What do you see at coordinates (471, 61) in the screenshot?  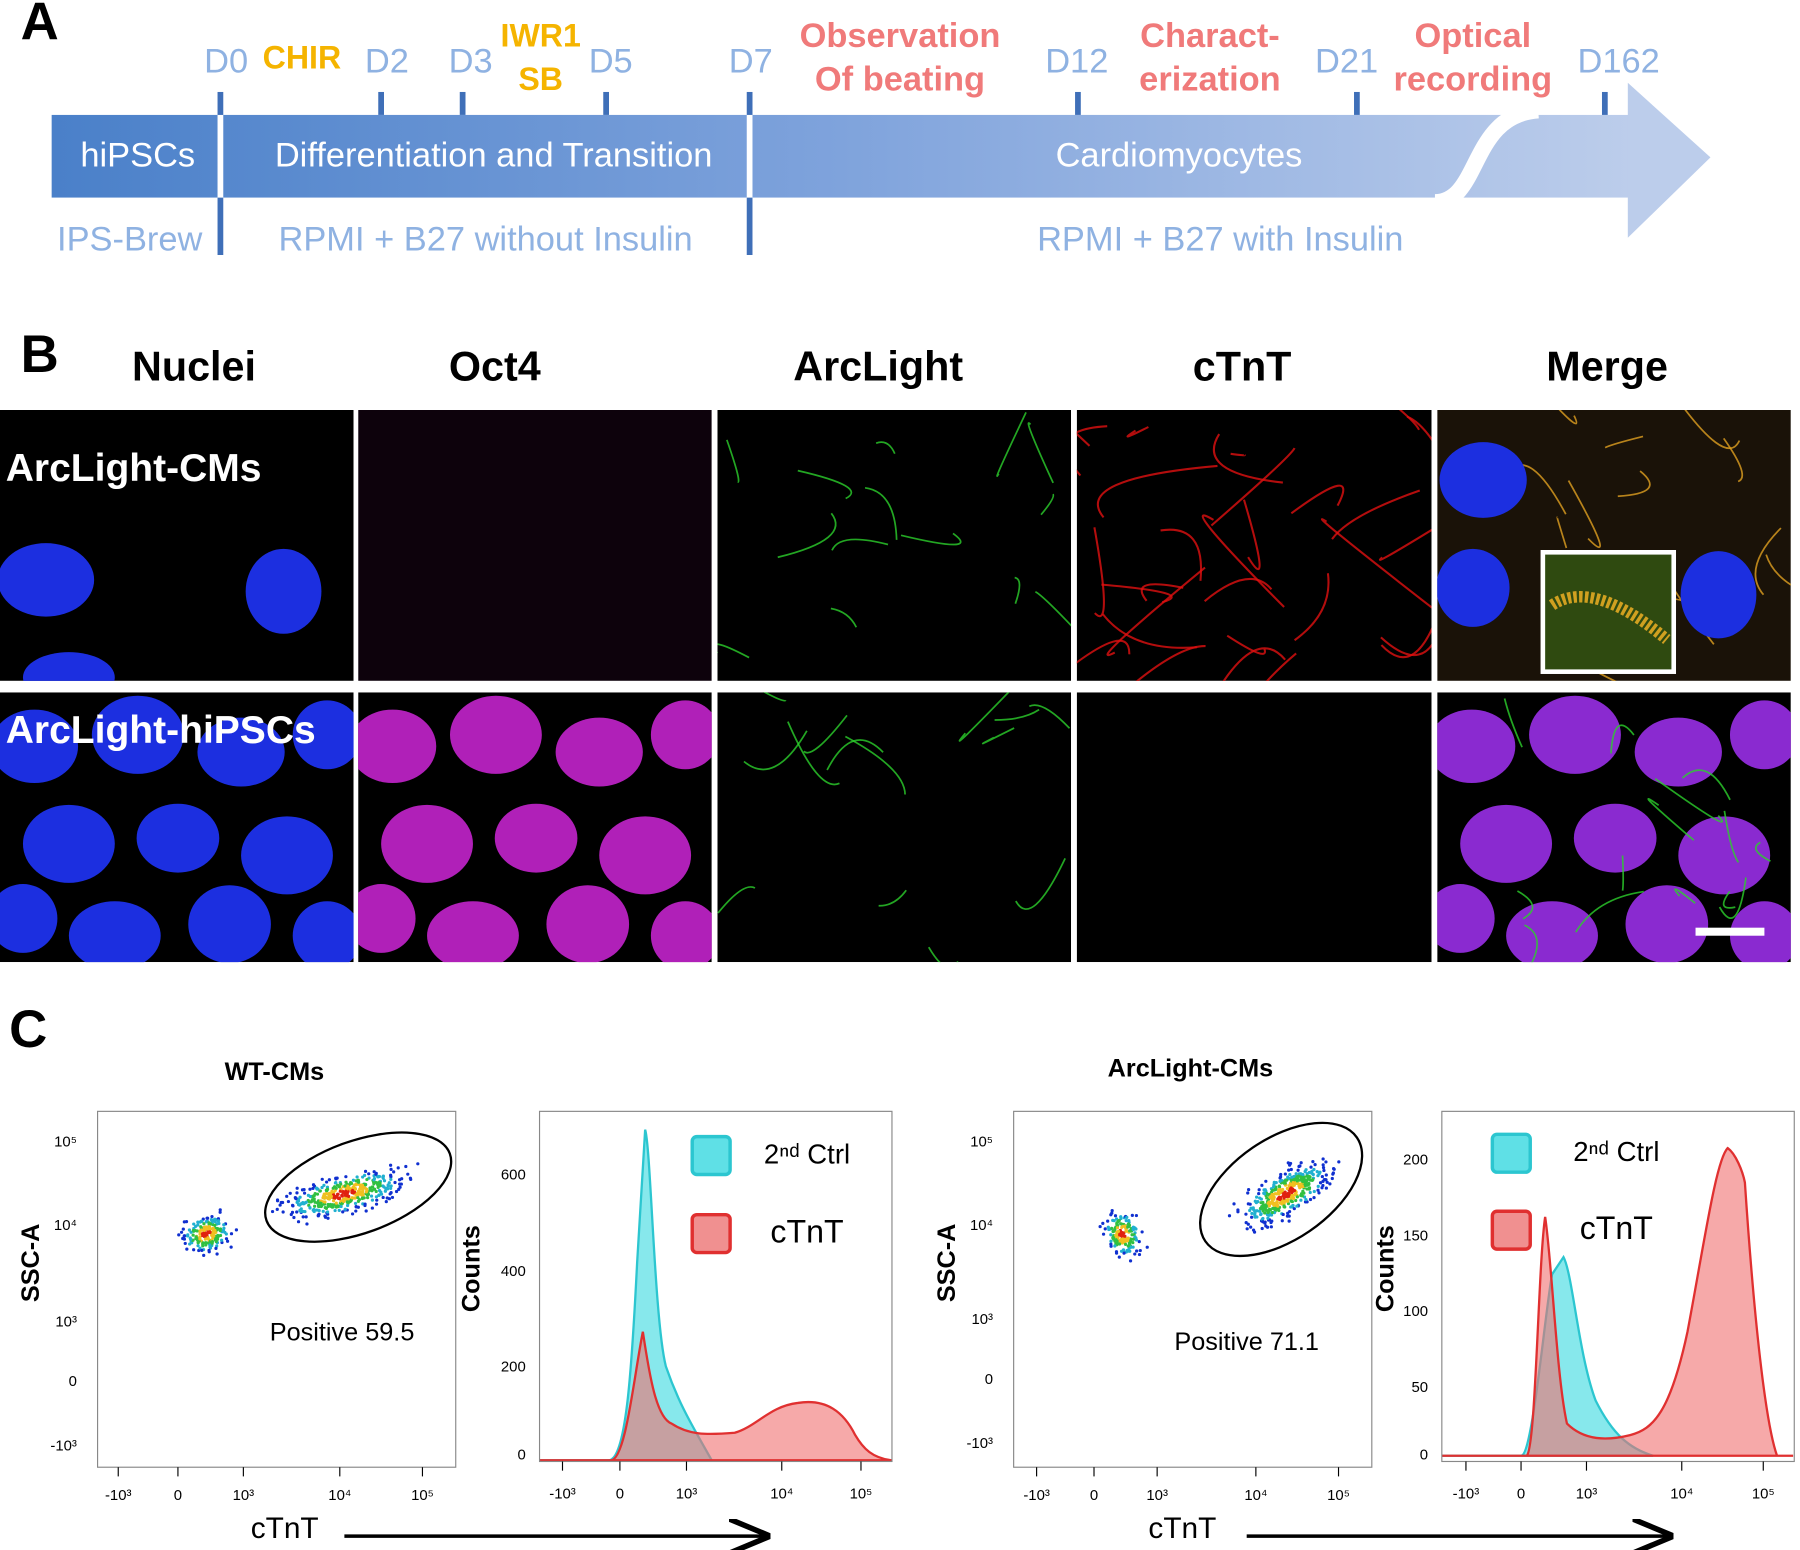 I see `timepoint: D3` at bounding box center [471, 61].